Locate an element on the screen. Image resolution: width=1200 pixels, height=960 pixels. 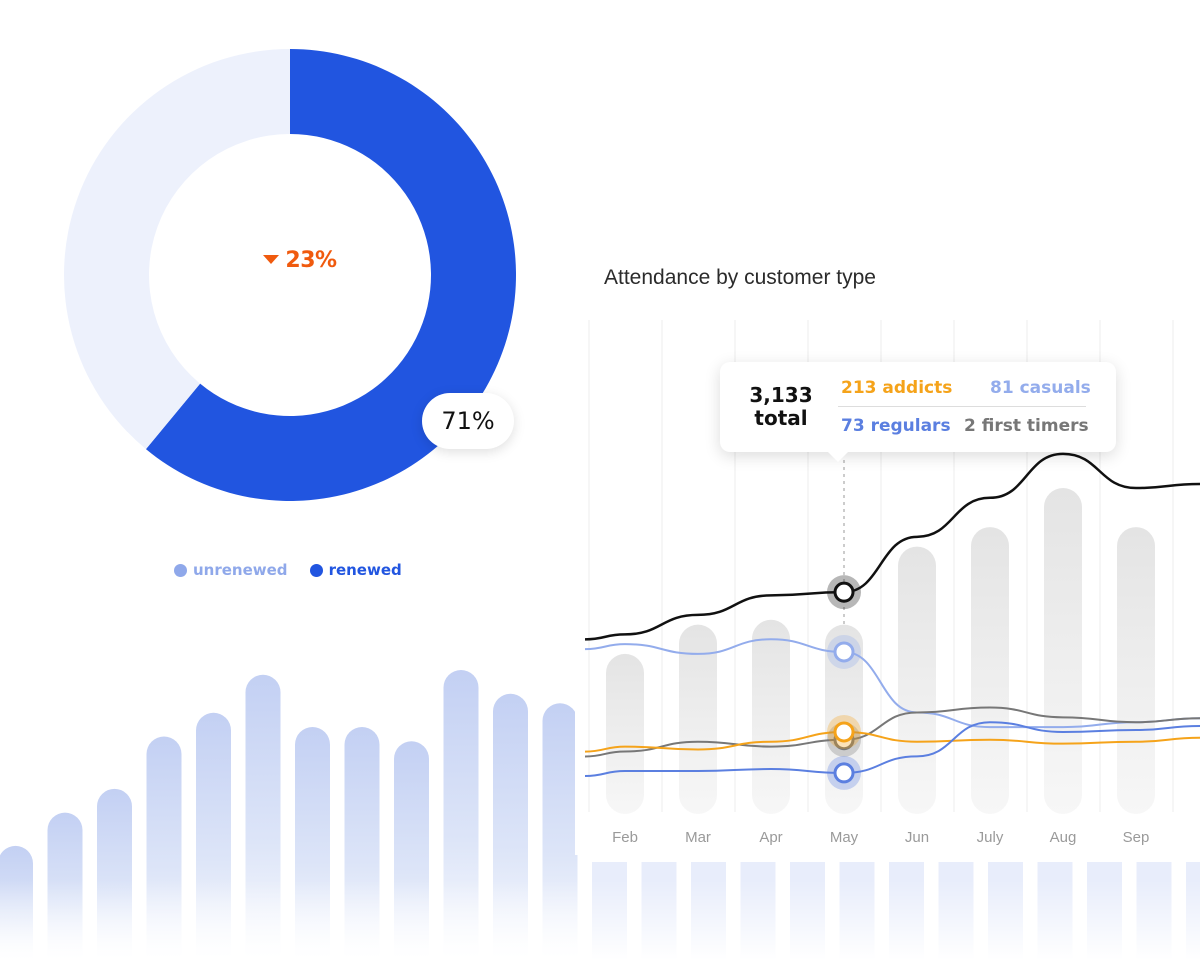
renewed-percent-value: 71% is located at coordinates (468, 421).